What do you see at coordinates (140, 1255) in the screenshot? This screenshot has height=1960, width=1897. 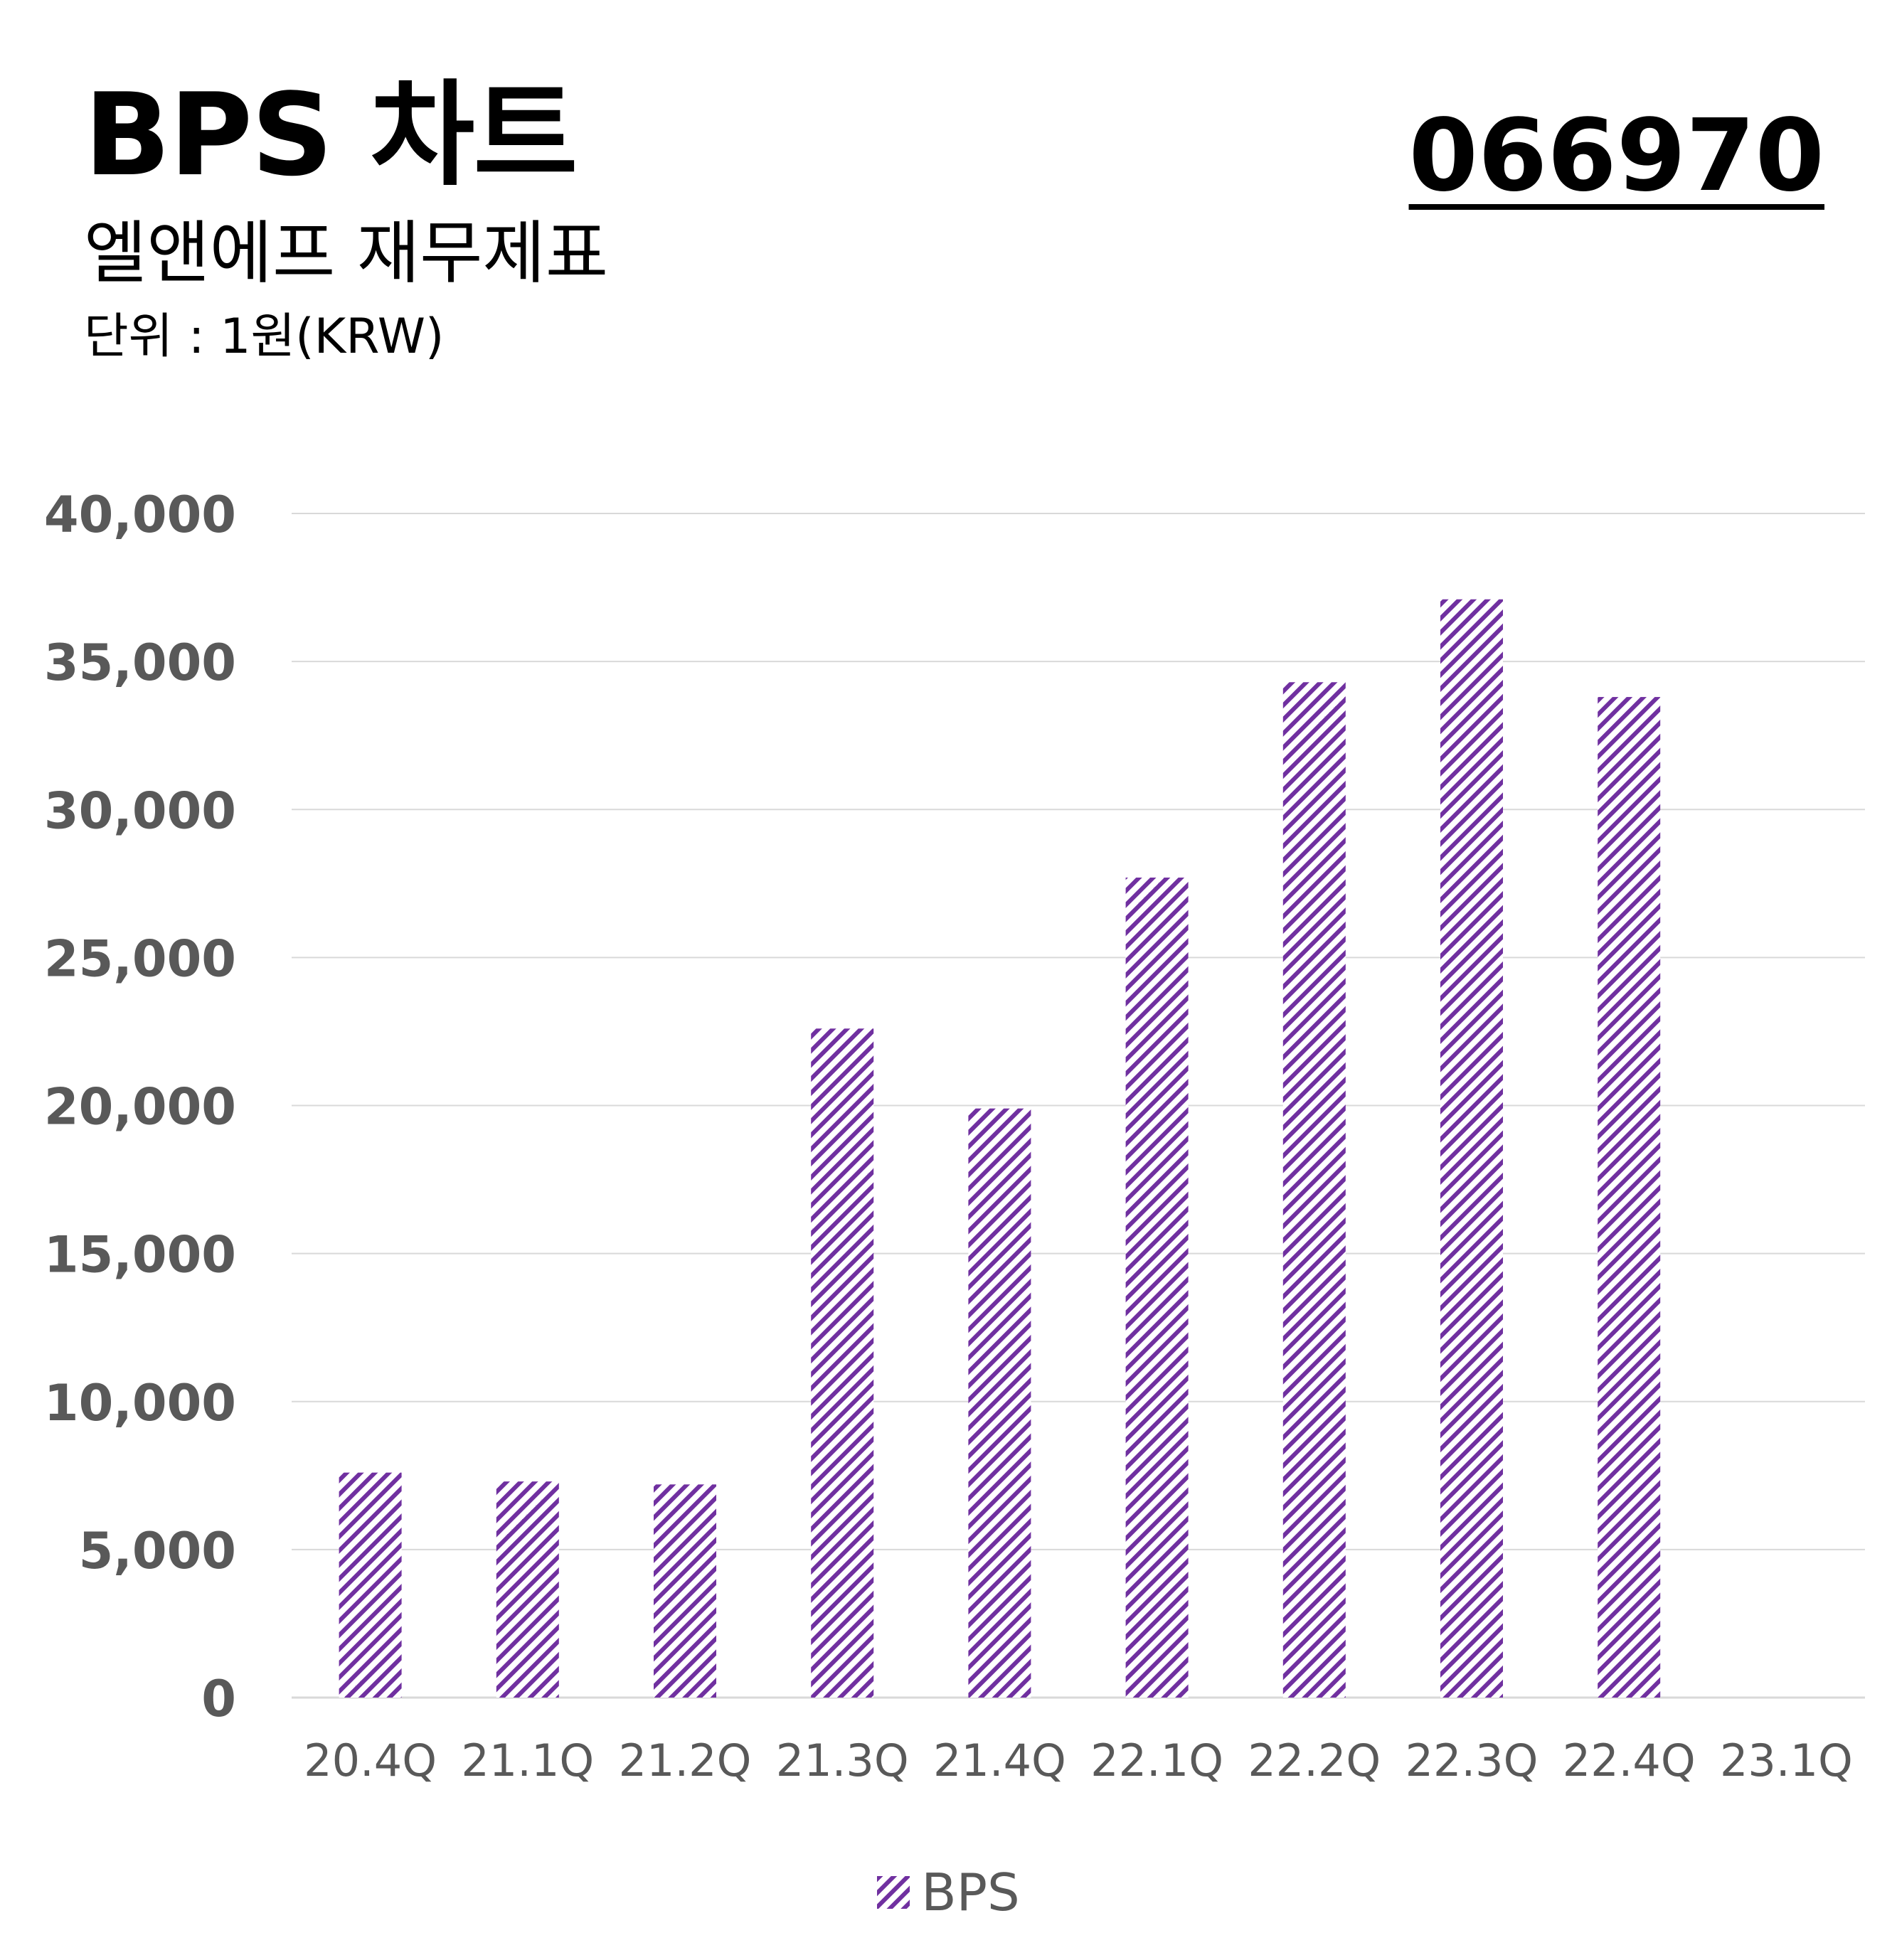 I see `y-tick-label: 15,000` at bounding box center [140, 1255].